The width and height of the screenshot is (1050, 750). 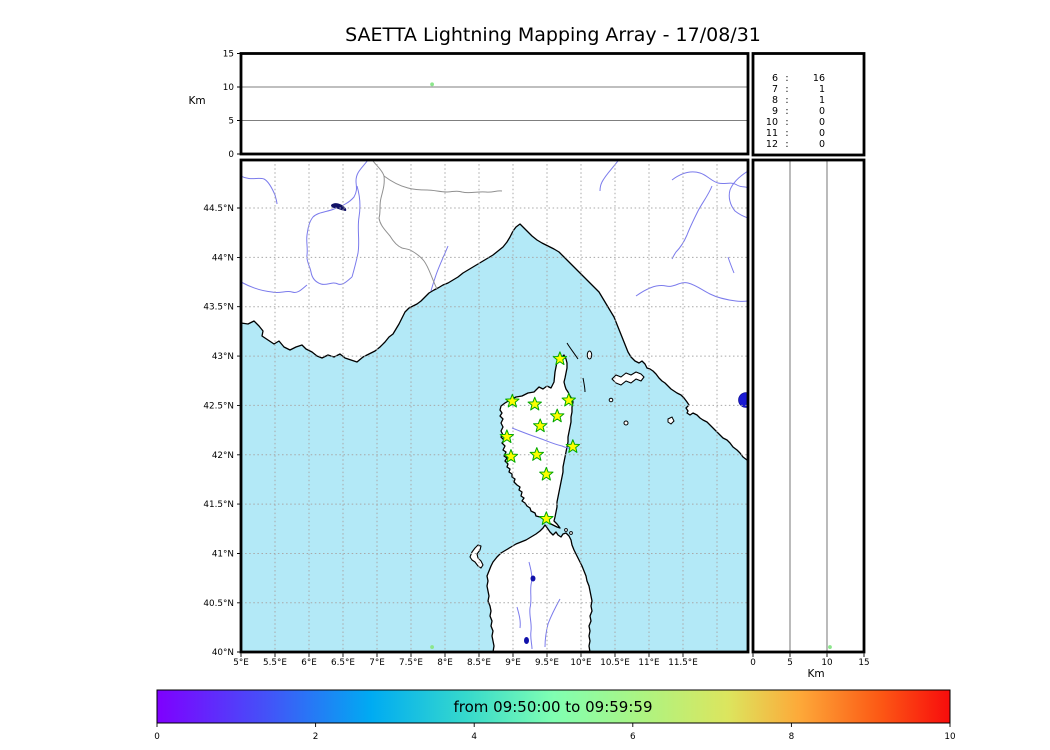 I want to click on station-stars, so click(x=540, y=438).